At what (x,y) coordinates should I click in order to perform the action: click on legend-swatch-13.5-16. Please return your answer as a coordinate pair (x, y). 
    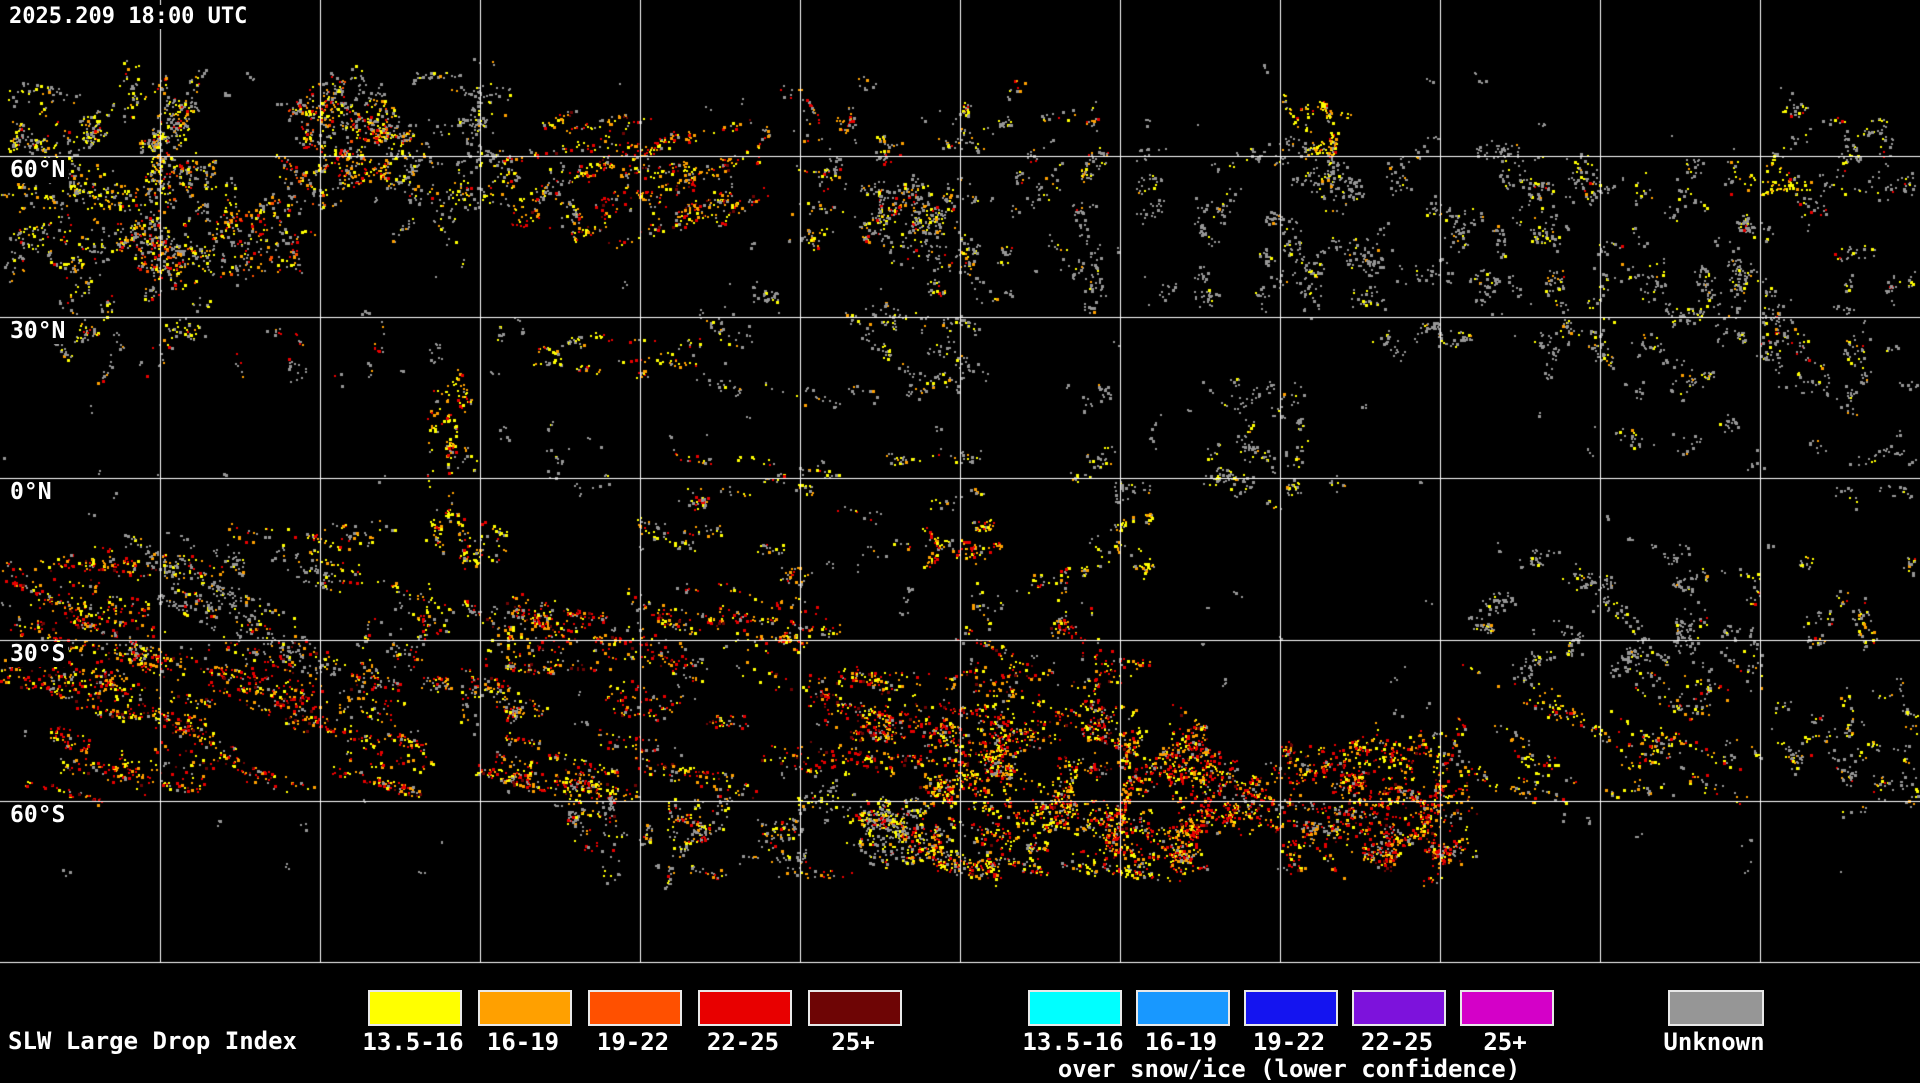
    Looking at the image, I should click on (415, 1008).